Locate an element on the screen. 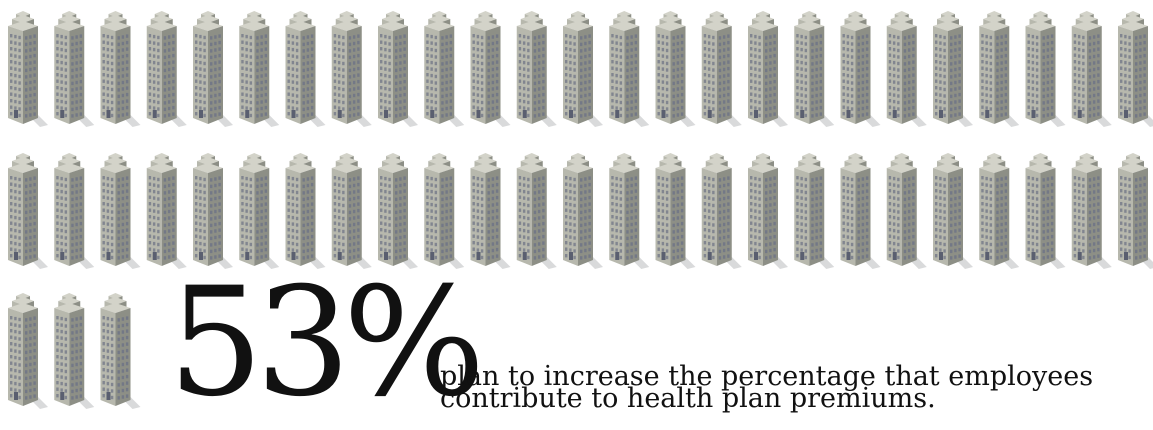 The width and height of the screenshot is (1153, 430). headline-stat: 53% is located at coordinates (326, 343).